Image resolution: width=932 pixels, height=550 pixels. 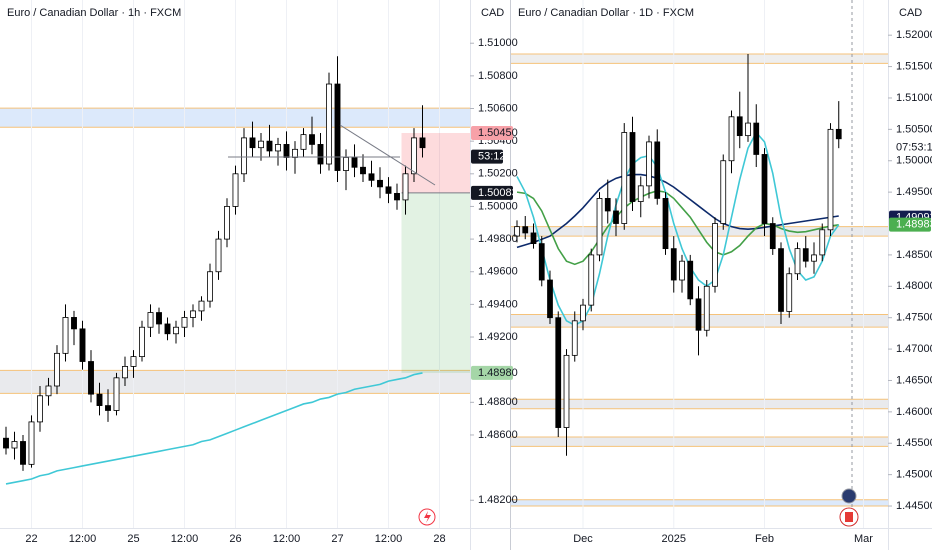 I want to click on x-tick-label: 2025, so click(x=674, y=539).